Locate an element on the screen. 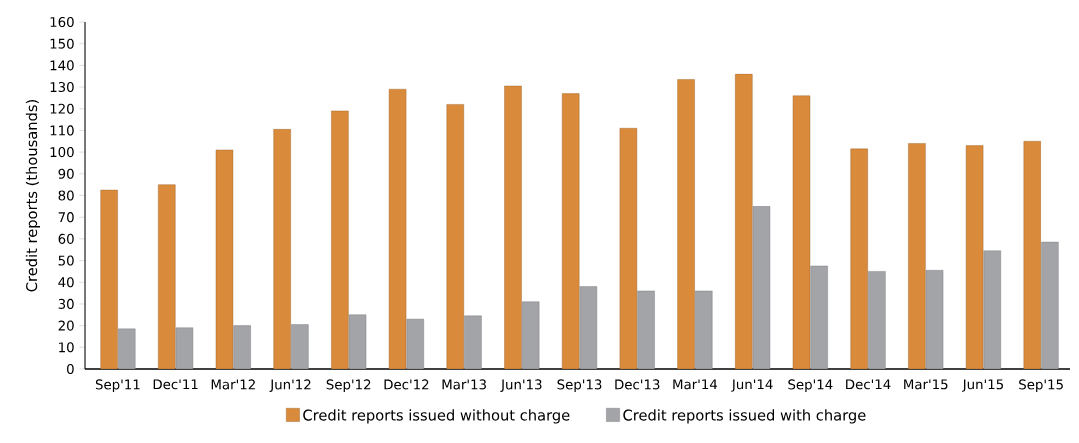  x-tick-label: Mar'14 is located at coordinates (695, 384).